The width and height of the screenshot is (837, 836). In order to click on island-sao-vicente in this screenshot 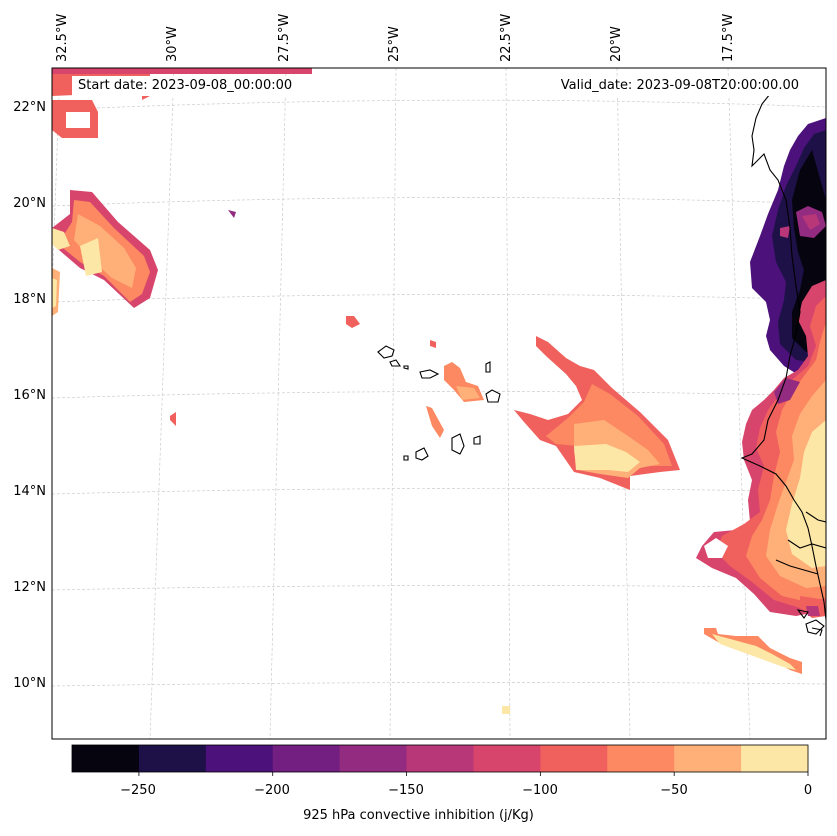, I will do `click(395, 363)`.